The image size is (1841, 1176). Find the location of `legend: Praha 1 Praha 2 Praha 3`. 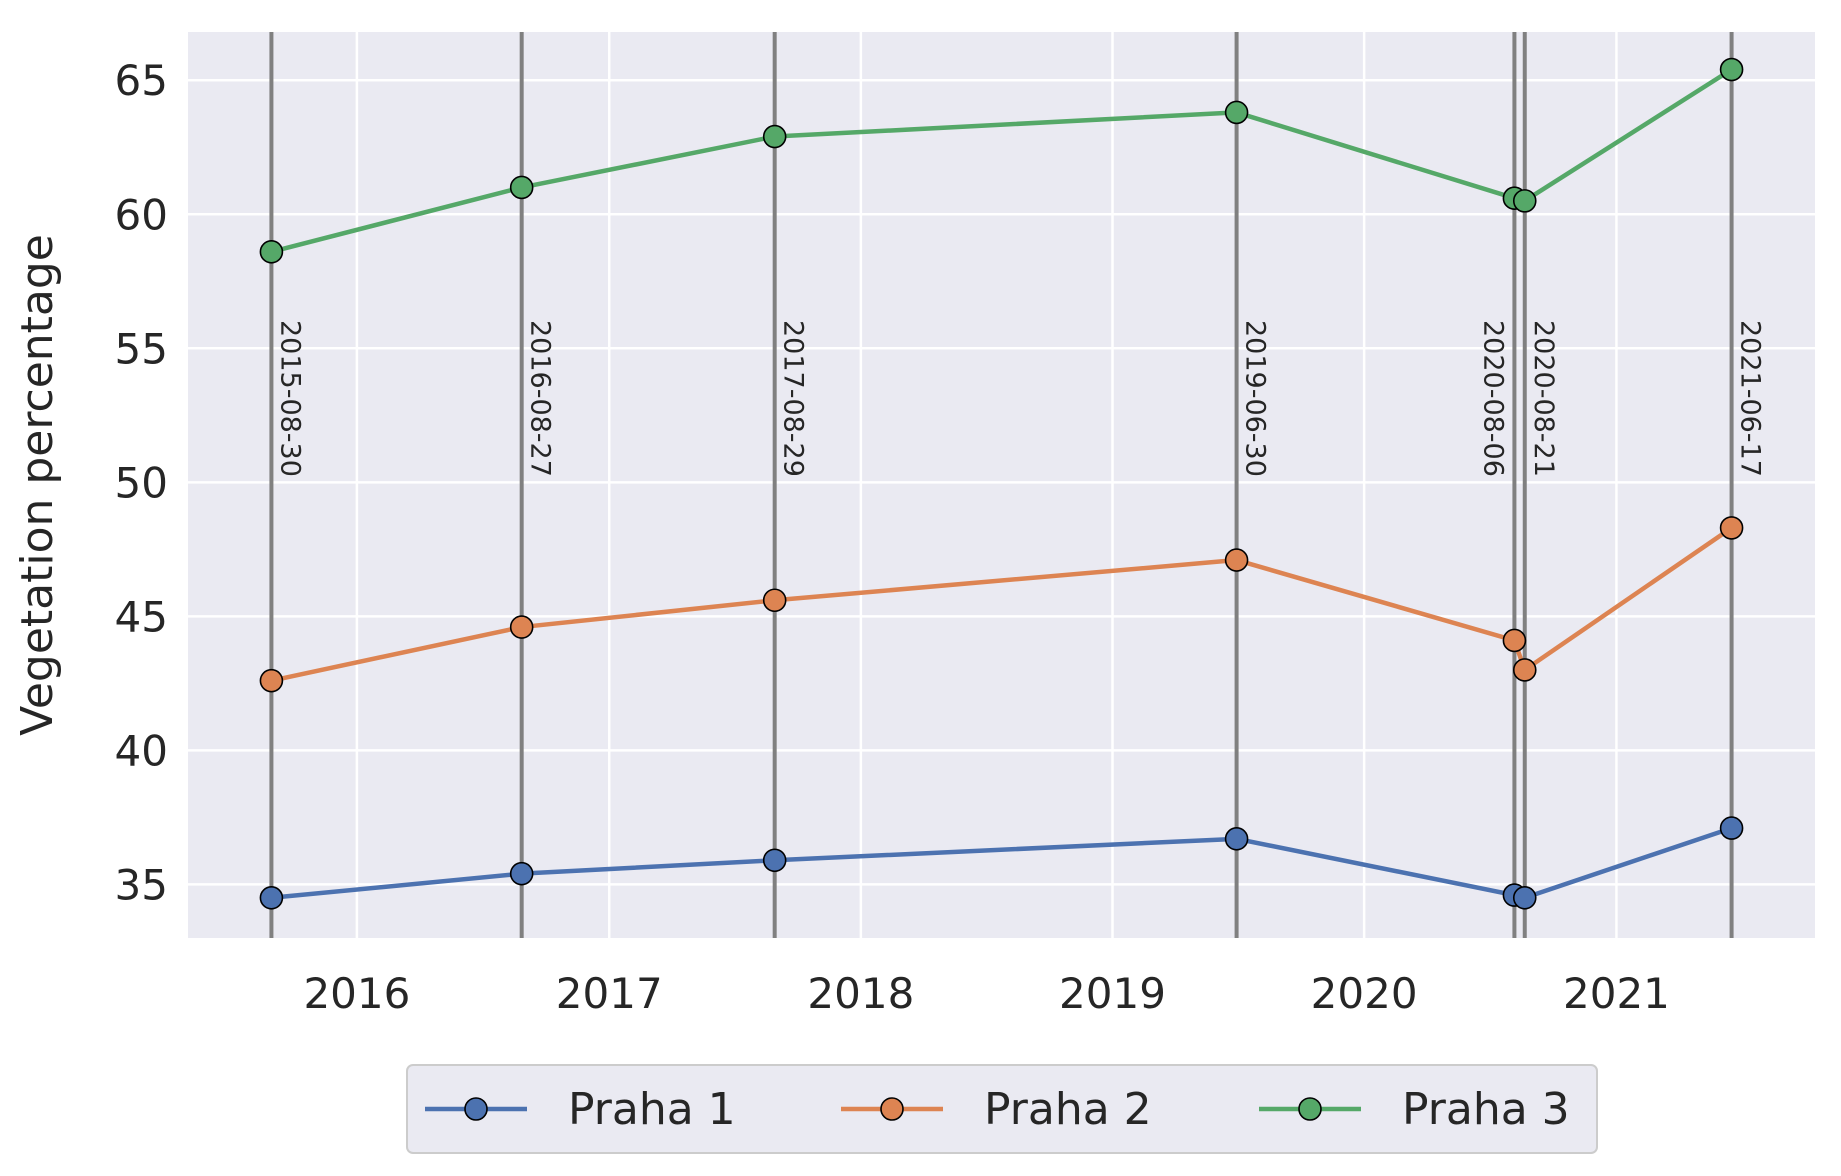

legend: Praha 1 Praha 2 Praha 3 is located at coordinates (1002, 1109).